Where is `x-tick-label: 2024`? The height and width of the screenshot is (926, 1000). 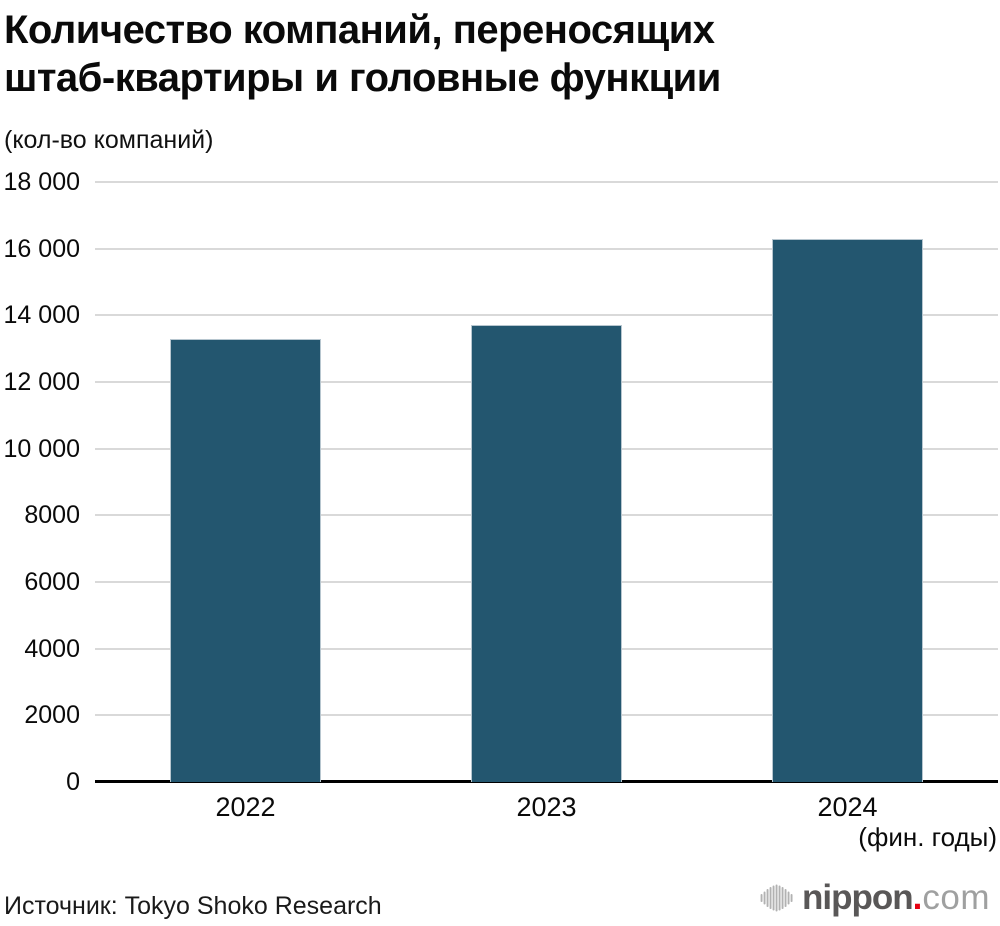
x-tick-label: 2024 is located at coordinates (847, 807).